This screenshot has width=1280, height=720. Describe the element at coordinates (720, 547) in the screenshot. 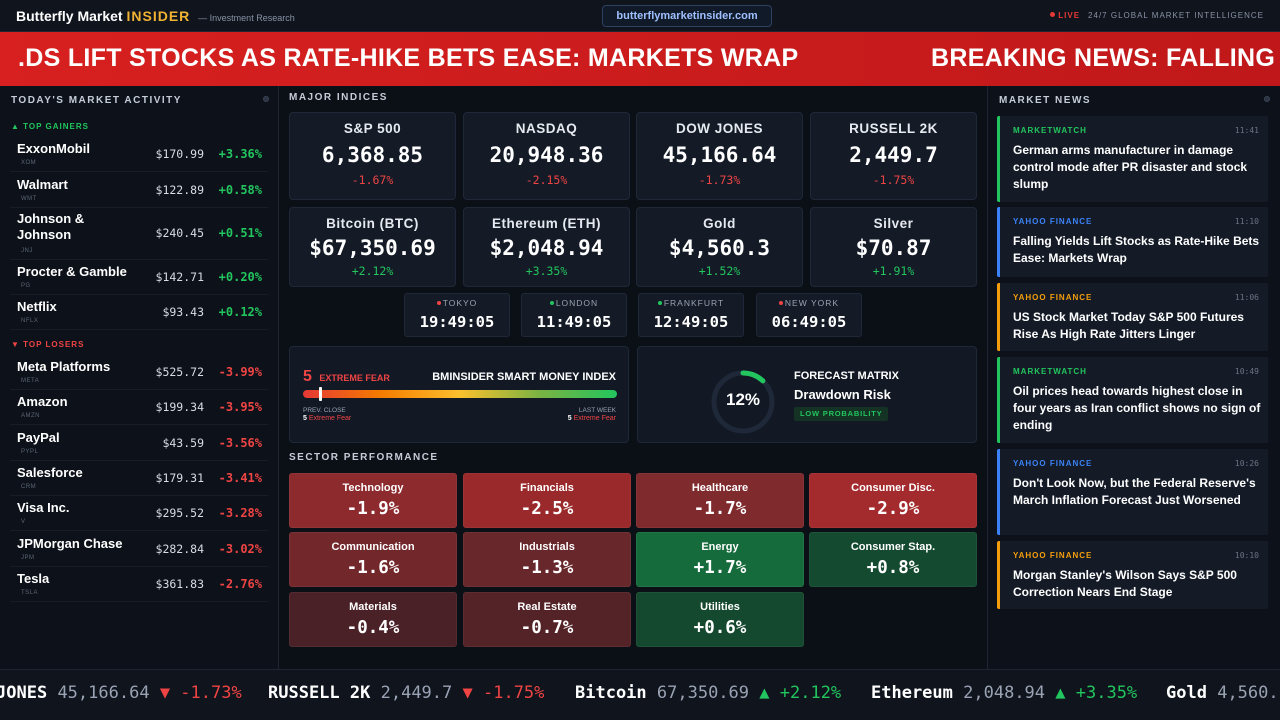

I see `sector-name: Energy` at that location.